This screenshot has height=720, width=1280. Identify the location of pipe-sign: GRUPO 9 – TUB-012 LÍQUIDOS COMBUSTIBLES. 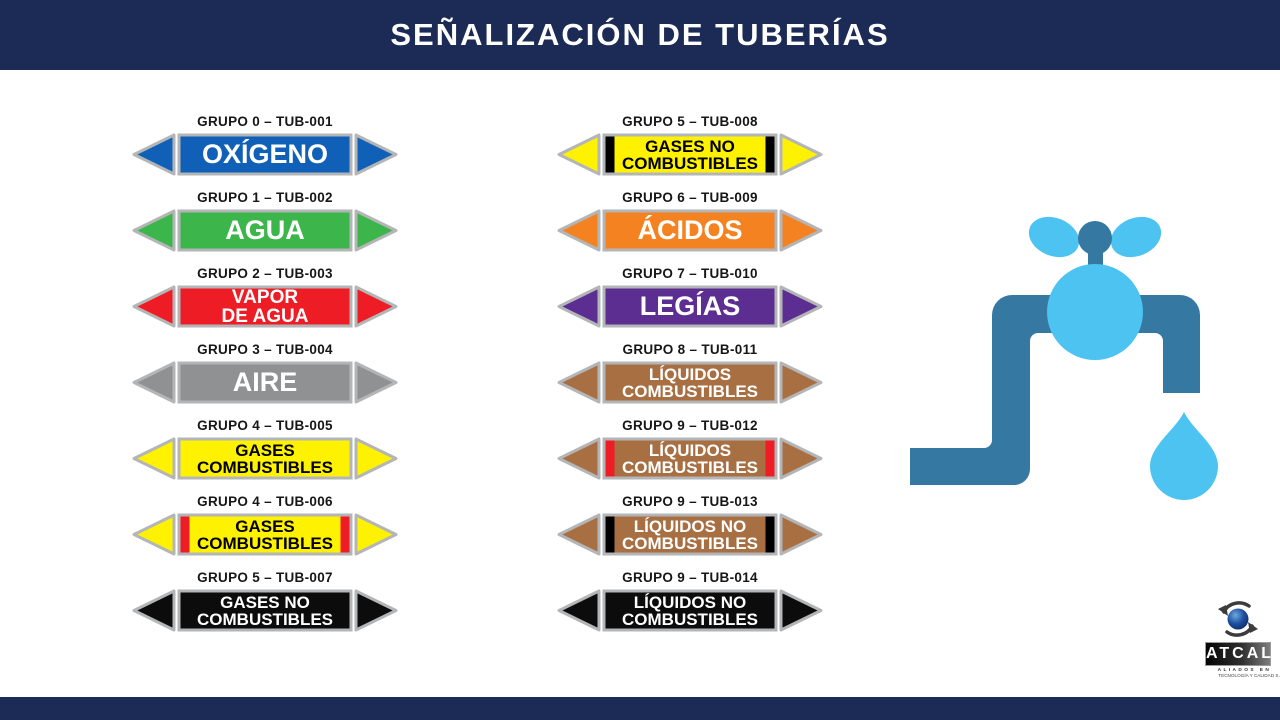
(690, 457).